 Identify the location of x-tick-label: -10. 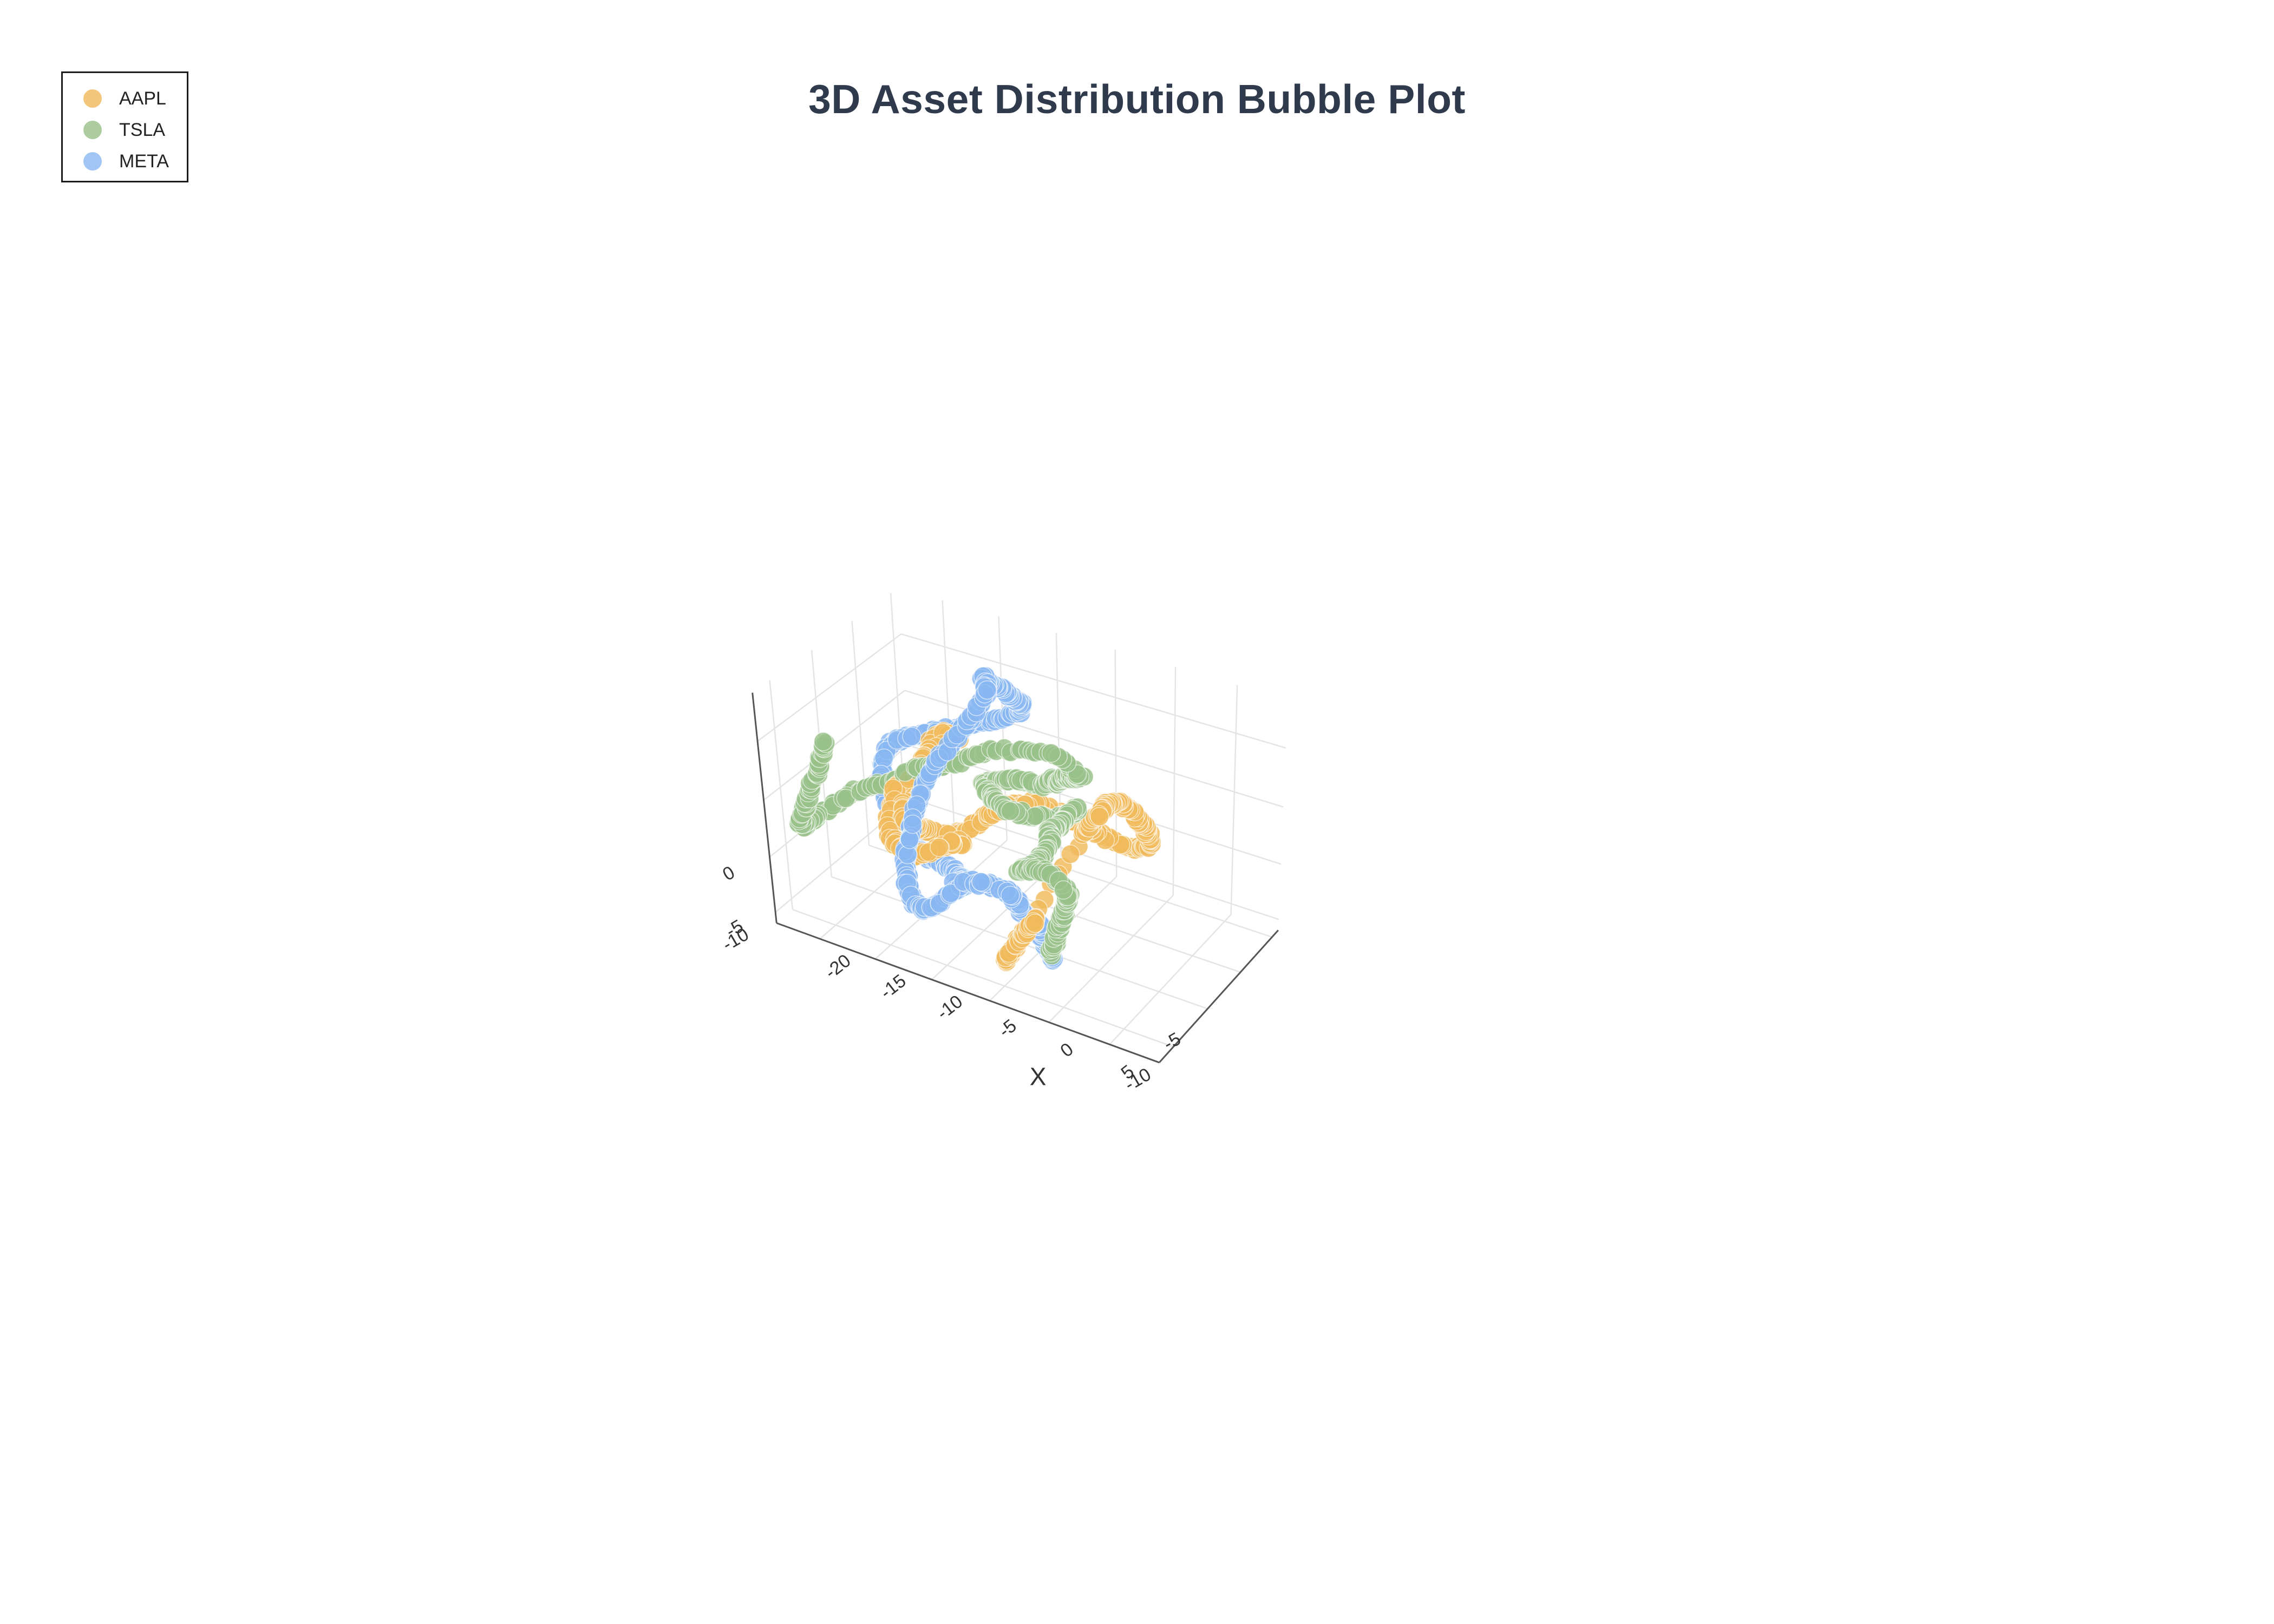
(950, 1007).